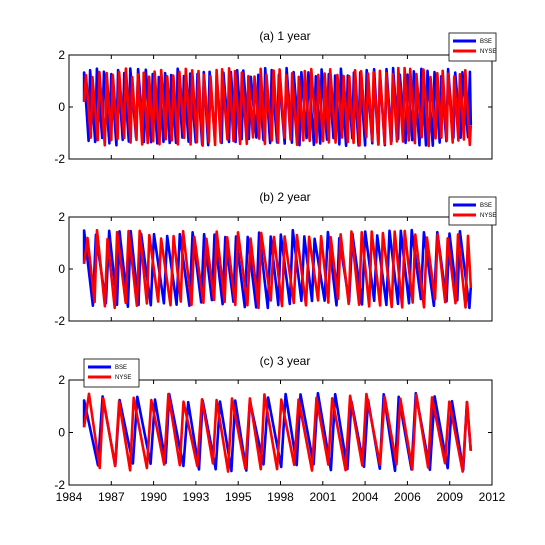  I want to click on panel-a-legend-box, so click(472, 47).